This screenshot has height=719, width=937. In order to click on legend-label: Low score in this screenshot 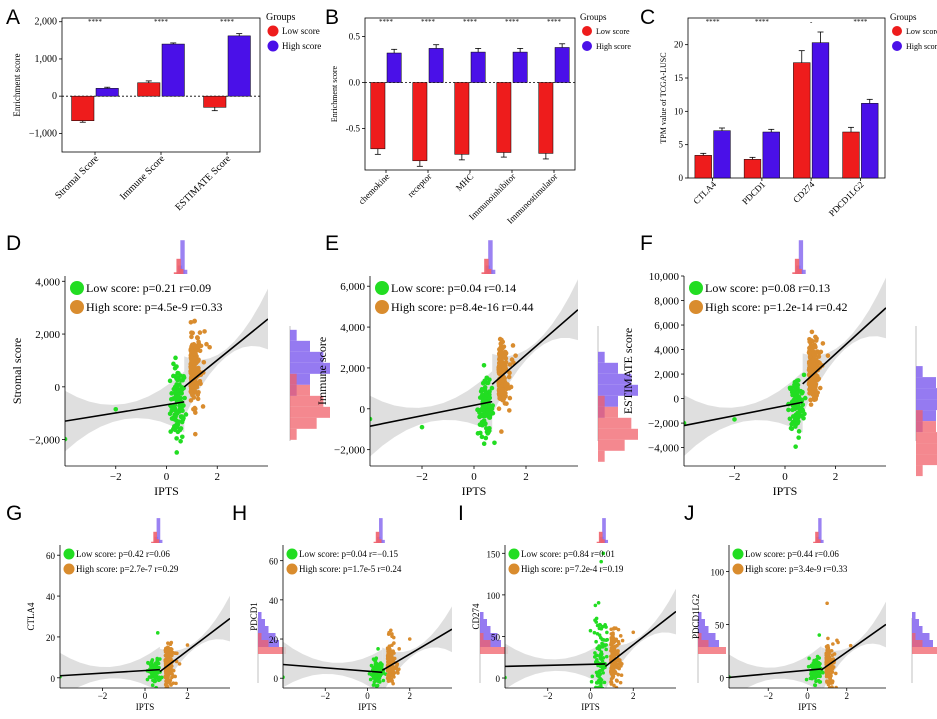, I will do `click(613, 31)`.